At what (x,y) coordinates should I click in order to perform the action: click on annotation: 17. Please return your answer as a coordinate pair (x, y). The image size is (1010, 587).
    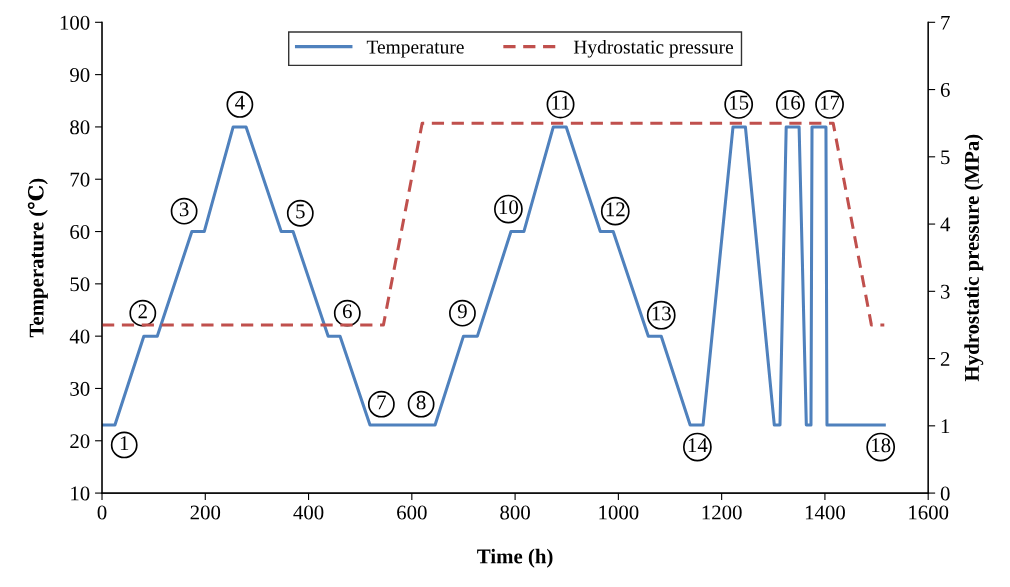
    Looking at the image, I should click on (830, 102).